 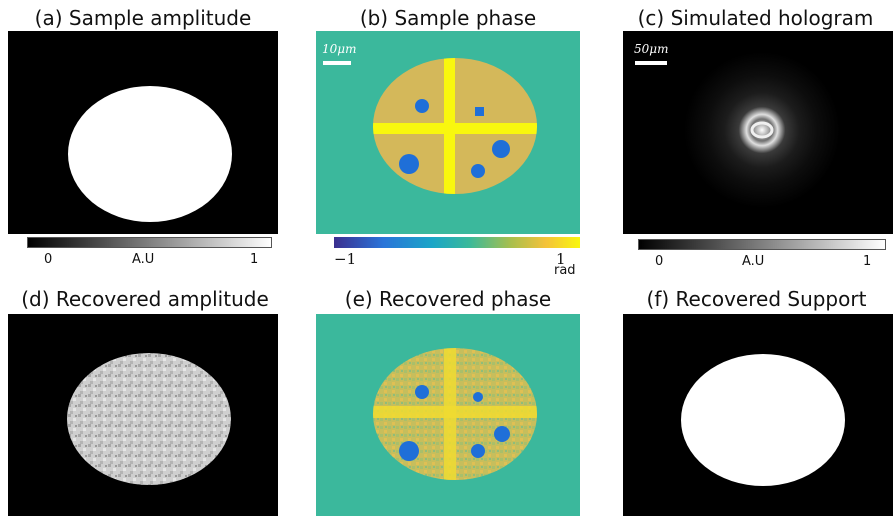 I want to click on panel-f-image, so click(x=758, y=415).